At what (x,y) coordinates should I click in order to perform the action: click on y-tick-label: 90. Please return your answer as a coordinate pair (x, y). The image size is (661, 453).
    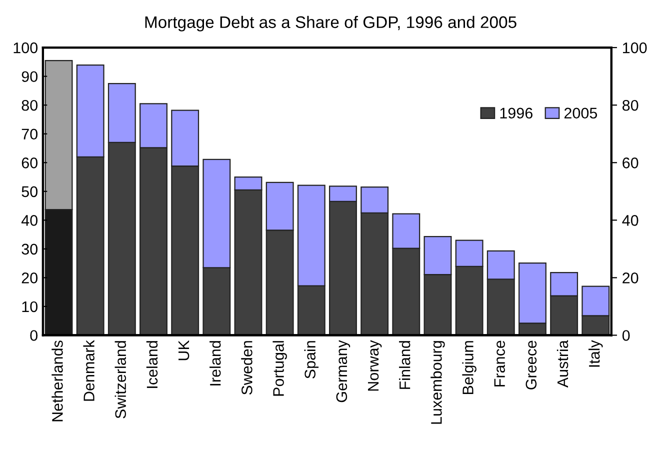
    Looking at the image, I should click on (30, 76).